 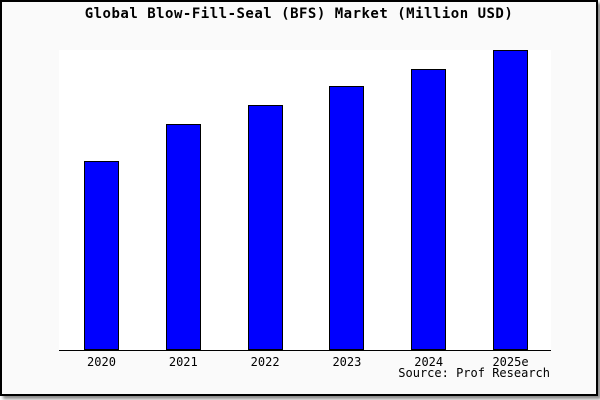 What do you see at coordinates (347, 362) in the screenshot?
I see `x-tick-label-2023: 2023` at bounding box center [347, 362].